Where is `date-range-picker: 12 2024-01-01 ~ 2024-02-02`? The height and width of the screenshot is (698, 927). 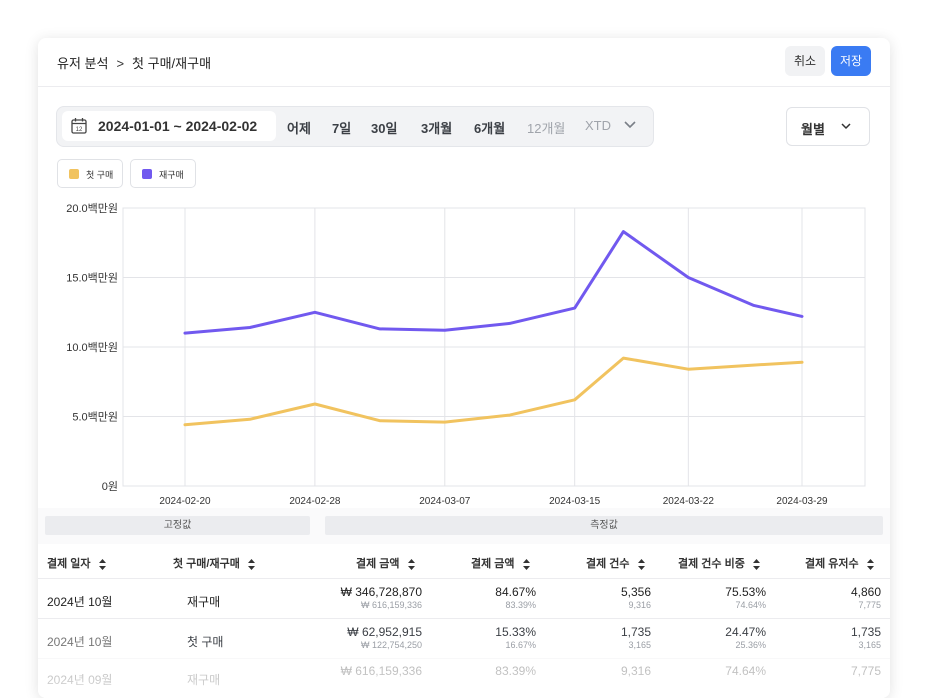
date-range-picker: 12 2024-01-01 ~ 2024-02-02 is located at coordinates (169, 126).